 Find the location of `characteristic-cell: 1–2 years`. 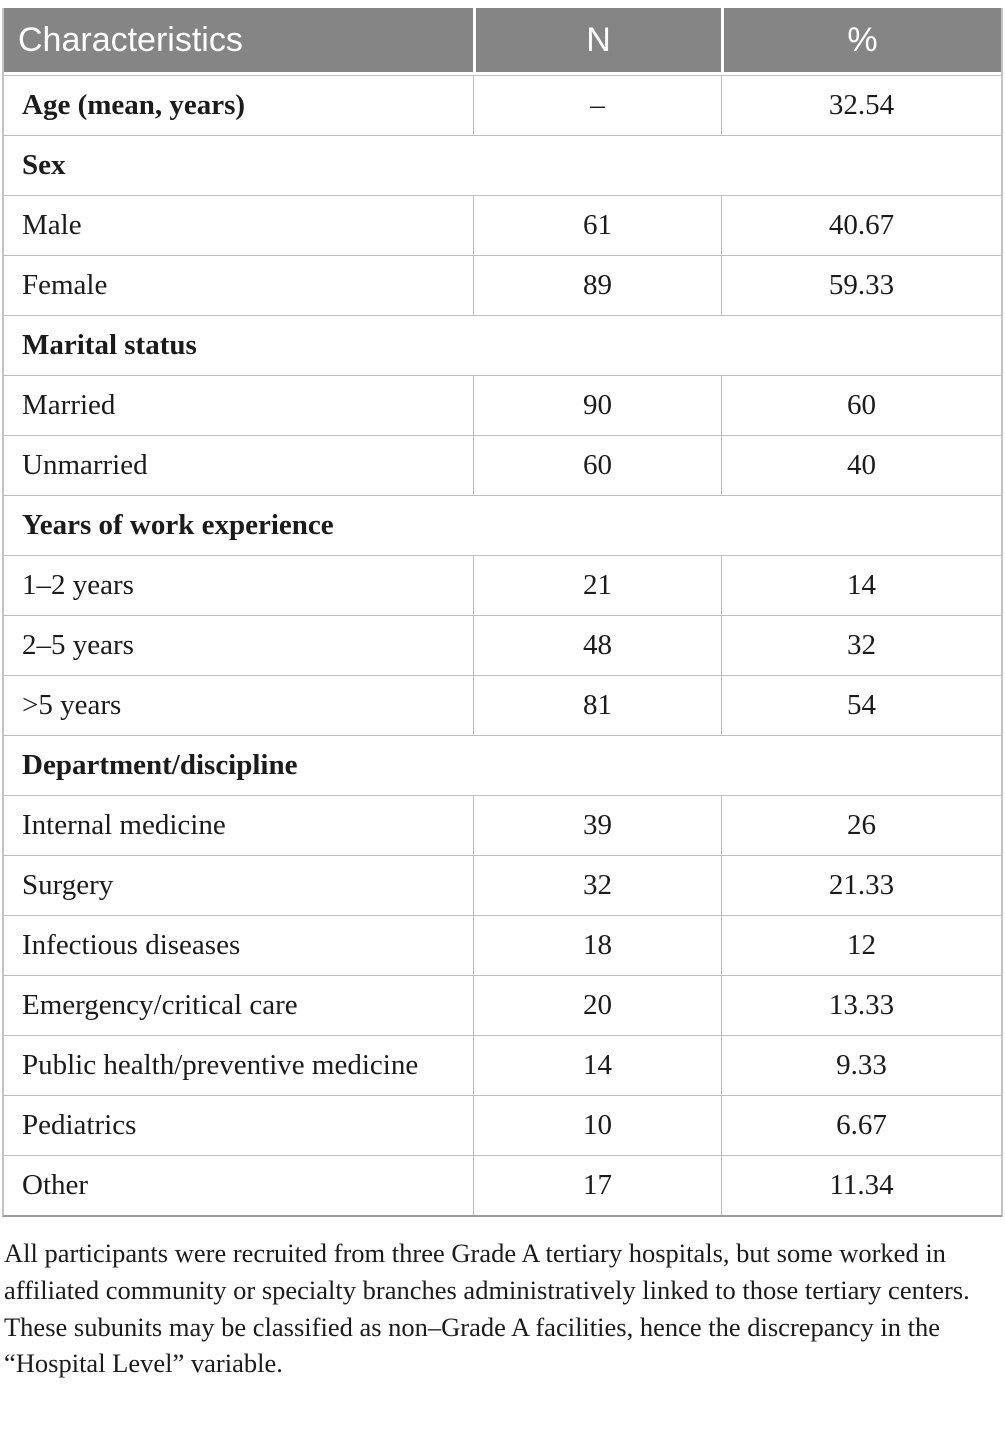

characteristic-cell: 1–2 years is located at coordinates (238, 585).